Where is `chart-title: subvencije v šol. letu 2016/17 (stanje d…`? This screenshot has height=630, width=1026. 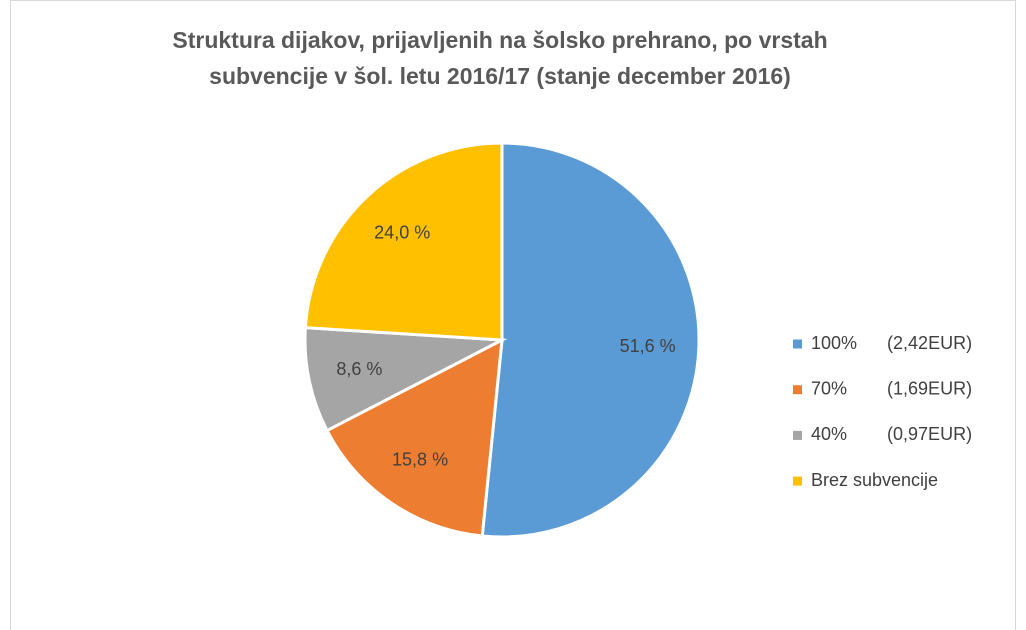 chart-title: subvencije v šol. letu 2016/17 (stanje d… is located at coordinates (500, 76).